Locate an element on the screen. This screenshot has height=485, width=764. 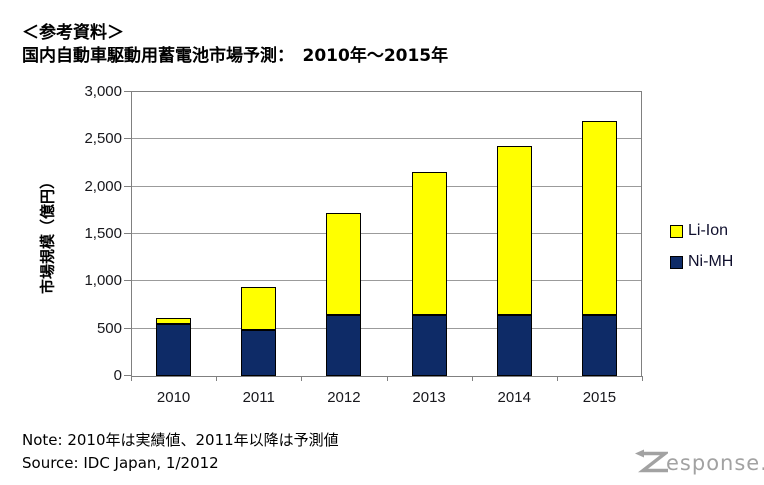
y-tick-label-1,500: 1,500 is located at coordinates (103, 233).